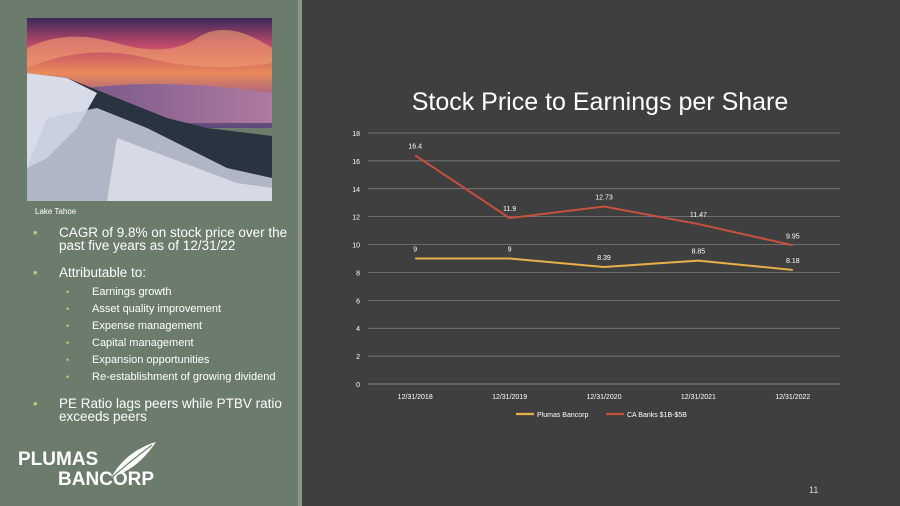 This screenshot has width=900, height=506. I want to click on sub-bullet-item: • Expense management, so click(179, 326).